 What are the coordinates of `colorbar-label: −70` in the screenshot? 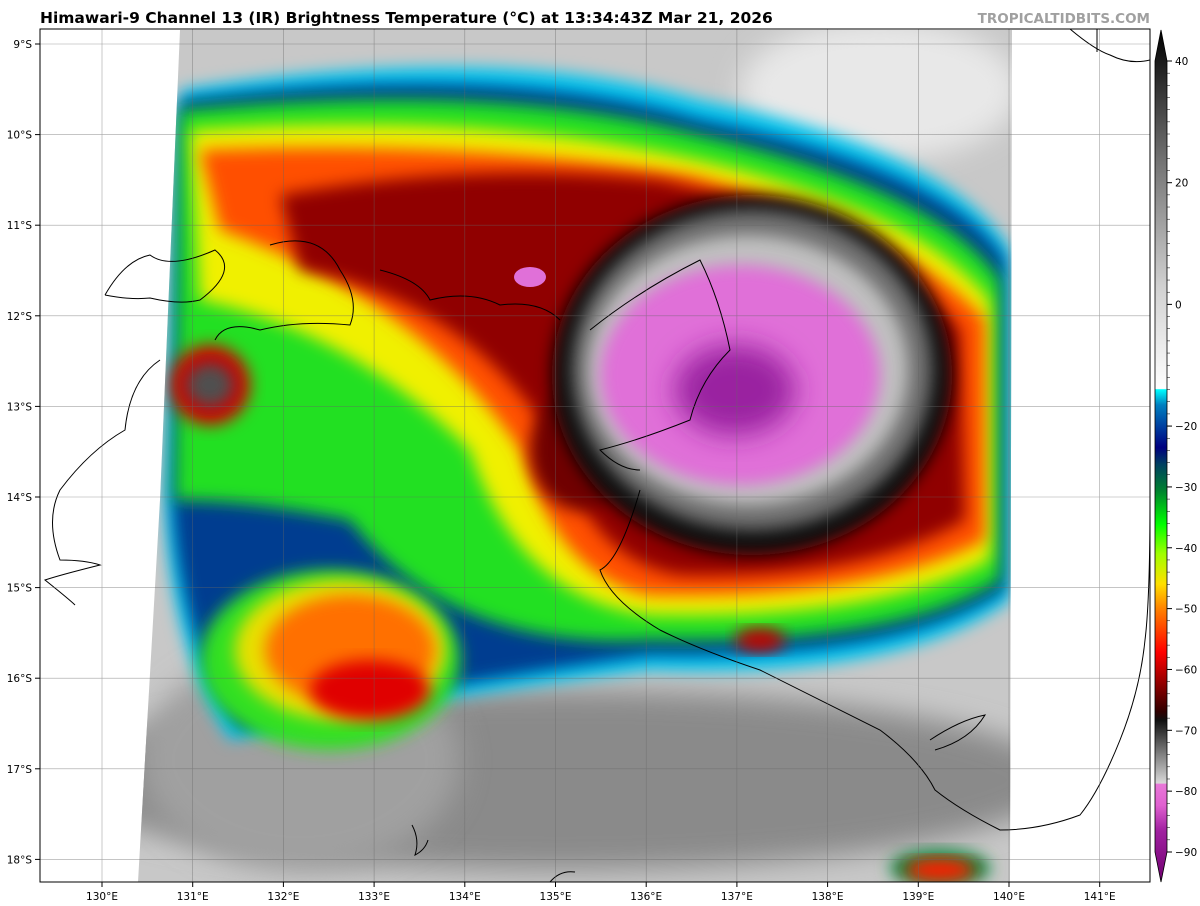 It's located at (1186, 731).